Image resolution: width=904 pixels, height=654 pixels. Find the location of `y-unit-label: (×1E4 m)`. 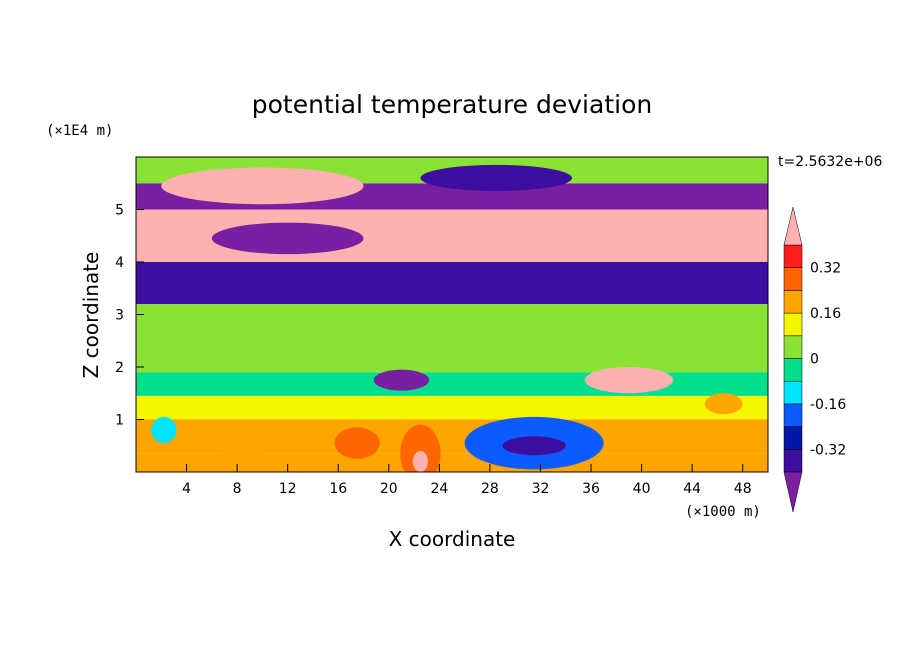

y-unit-label: (×1E4 m) is located at coordinates (79, 131).